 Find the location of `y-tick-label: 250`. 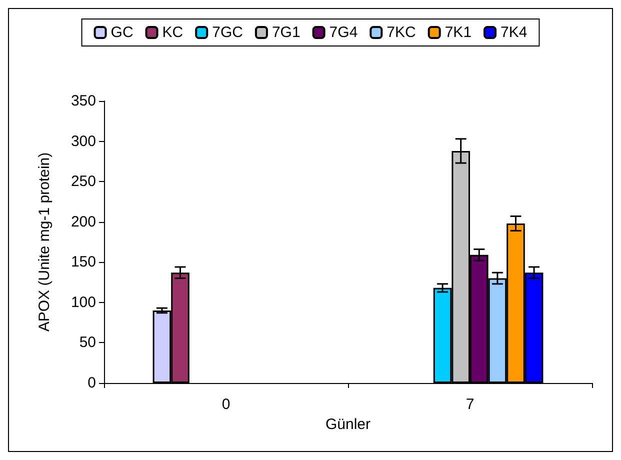

y-tick-label: 250 is located at coordinates (83, 181).